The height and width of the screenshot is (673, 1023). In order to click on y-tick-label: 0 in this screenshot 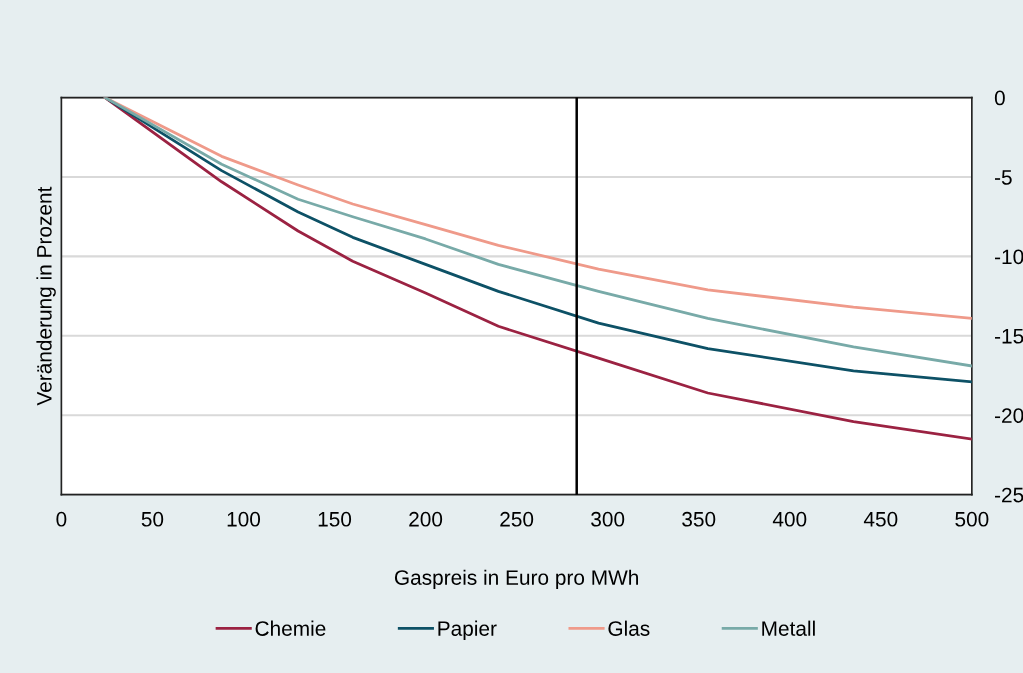, I will do `click(999, 98)`.